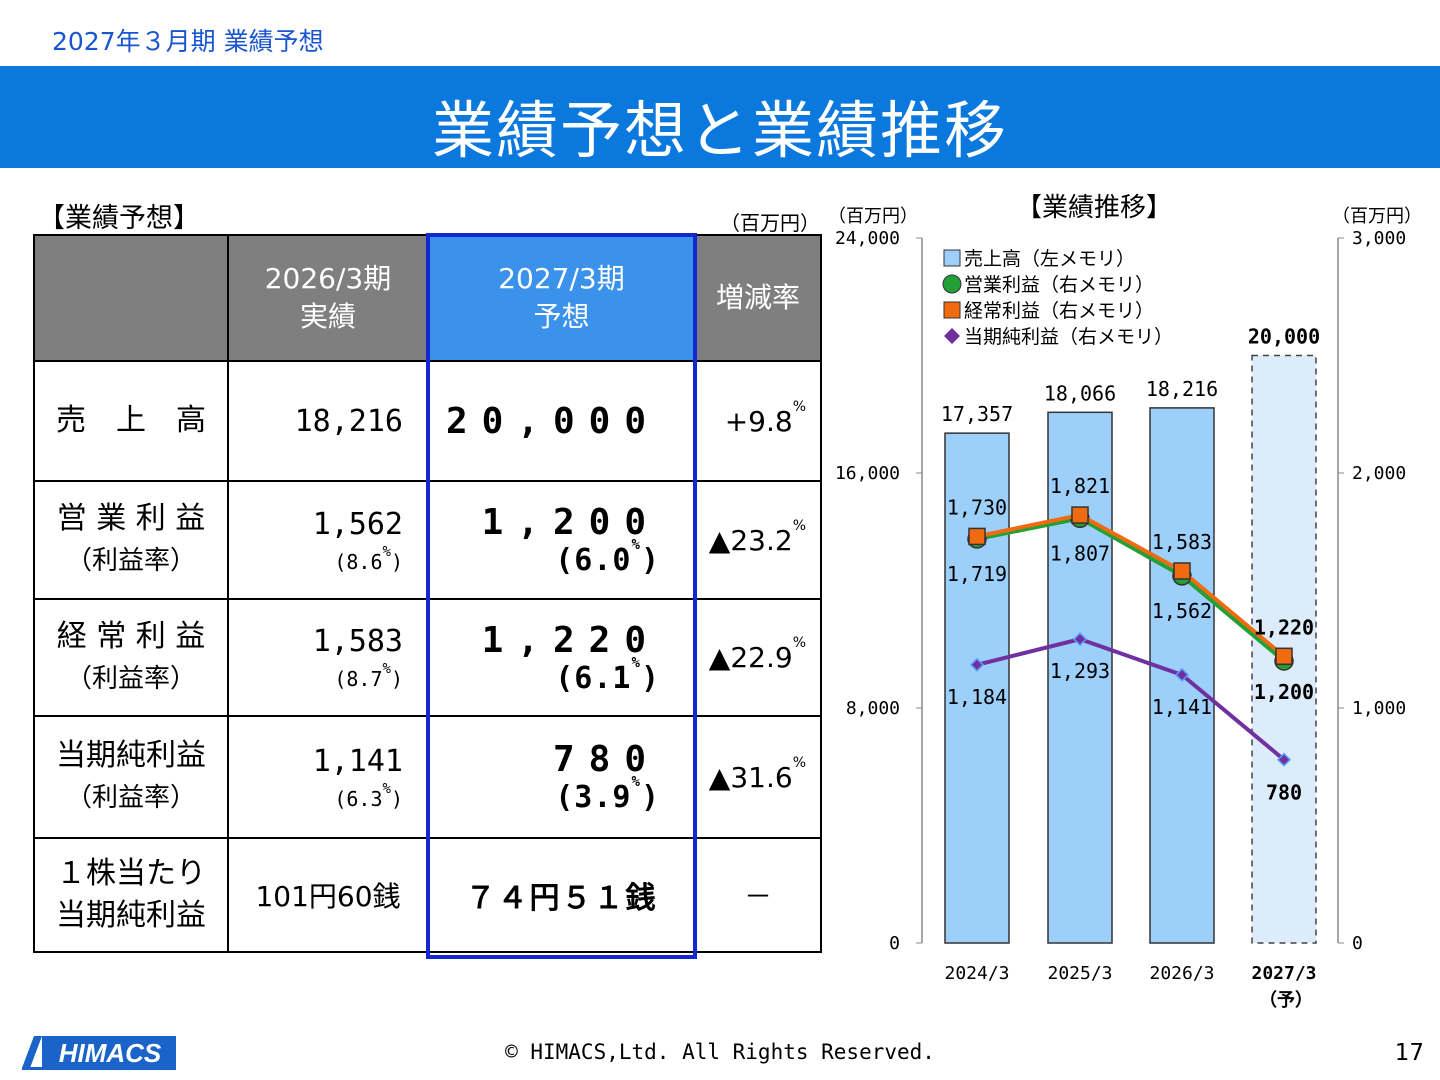 Image resolution: width=1440 pixels, height=1080 pixels. What do you see at coordinates (131, 518) in the screenshot?
I see `metric-name: 営 業 利 益` at bounding box center [131, 518].